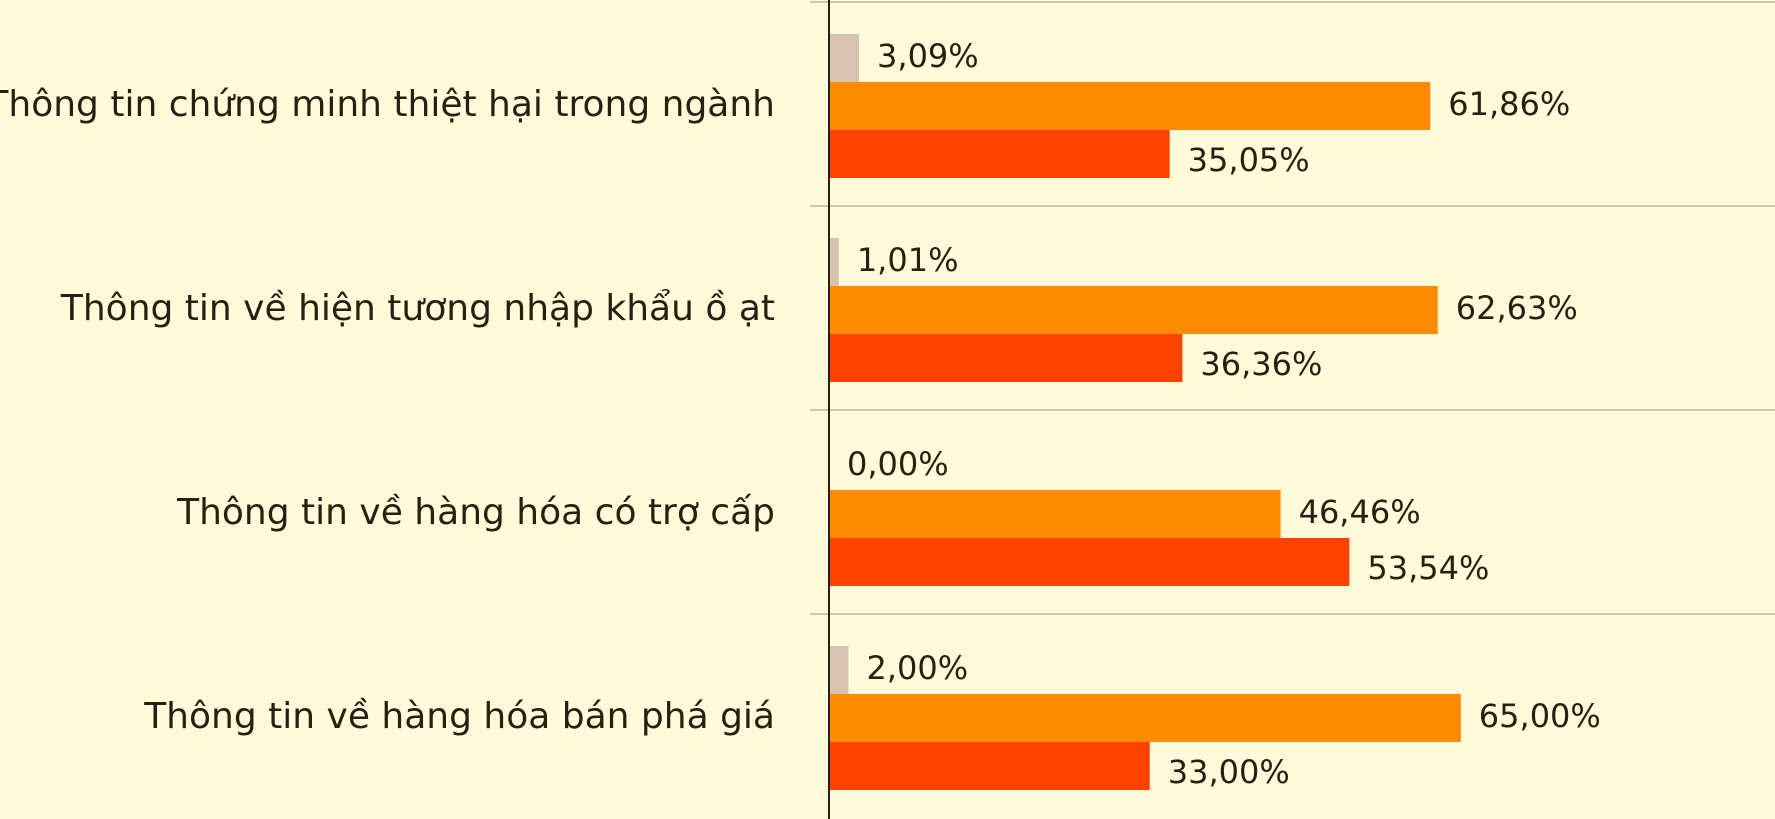 This screenshot has width=1775, height=819. What do you see at coordinates (928, 56) in the screenshot?
I see `value-label: 3,09%` at bounding box center [928, 56].